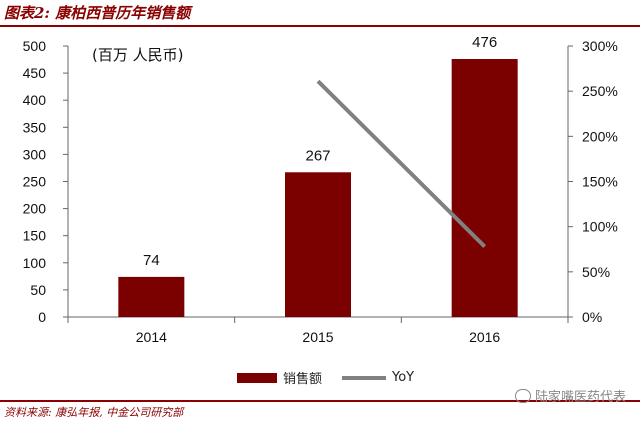 This screenshot has height=424, width=640. What do you see at coordinates (137, 55) in the screenshot?
I see `unit-label: (百万 人民币)` at bounding box center [137, 55].